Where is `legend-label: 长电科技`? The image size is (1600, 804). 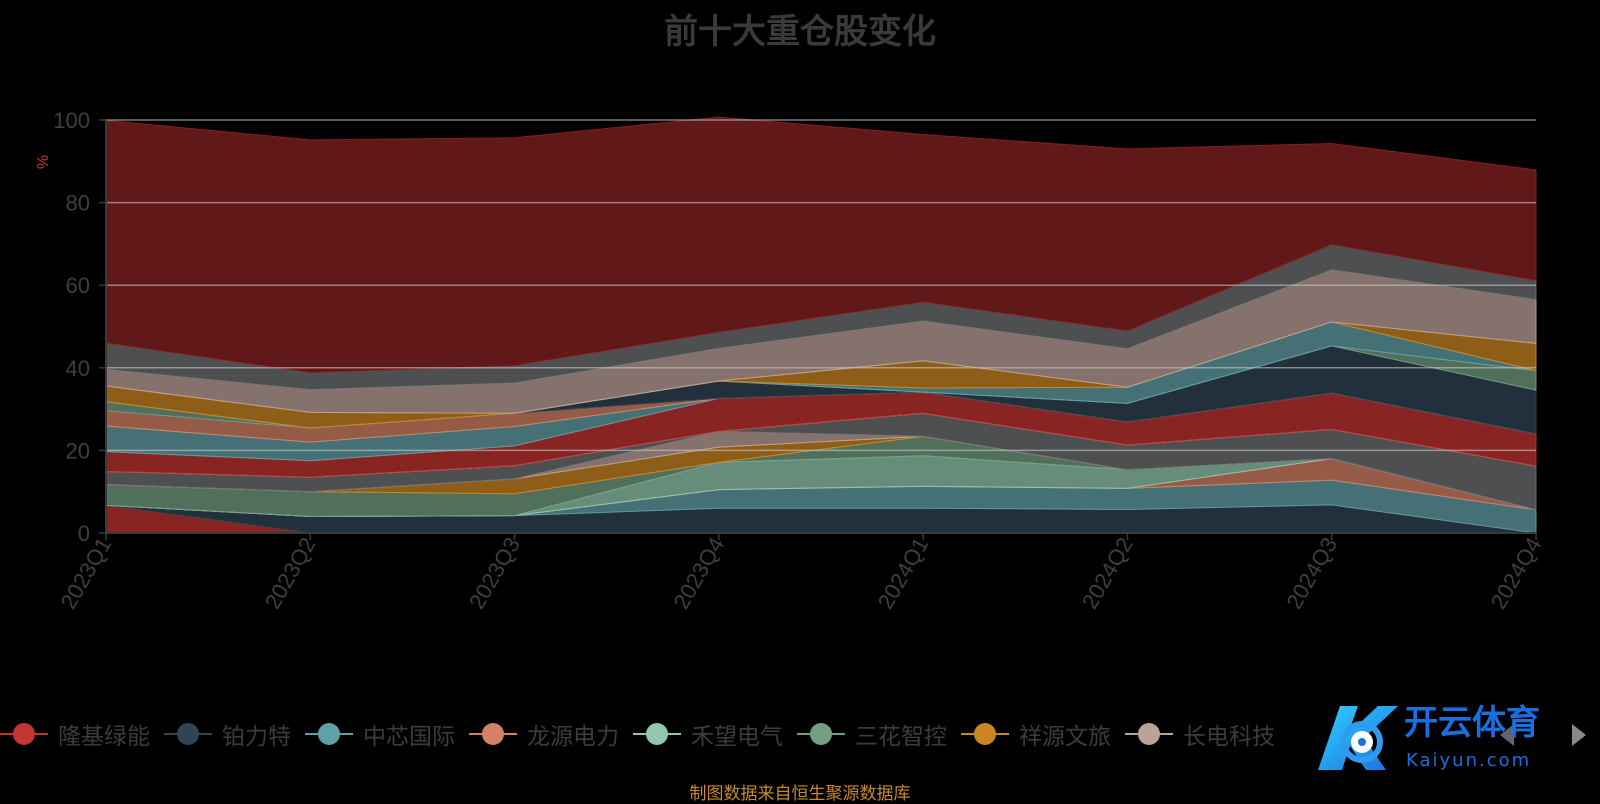 legend-label: 长电科技 is located at coordinates (1229, 736).